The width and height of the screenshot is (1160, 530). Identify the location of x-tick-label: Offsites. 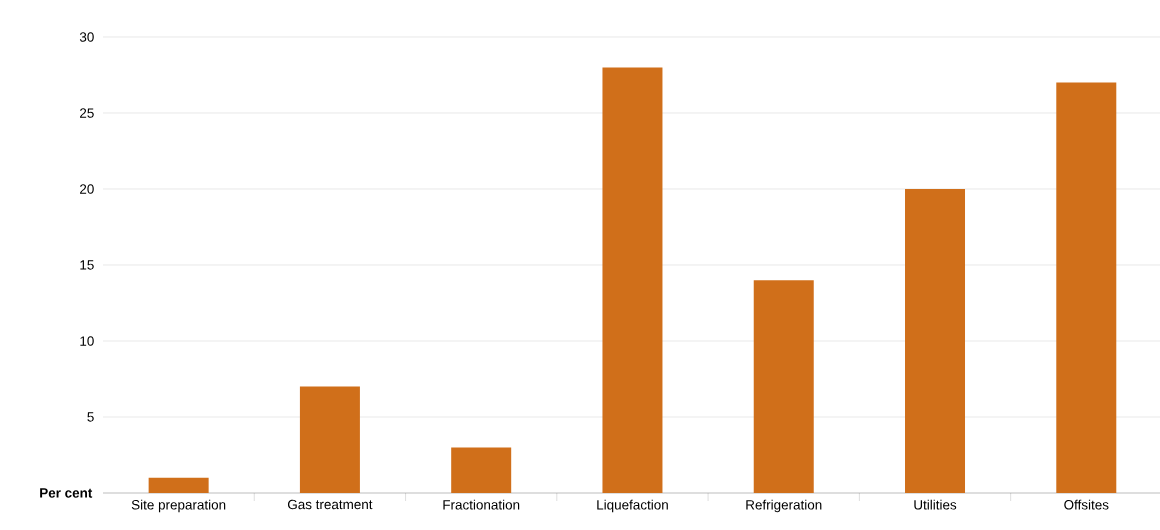
(1086, 504).